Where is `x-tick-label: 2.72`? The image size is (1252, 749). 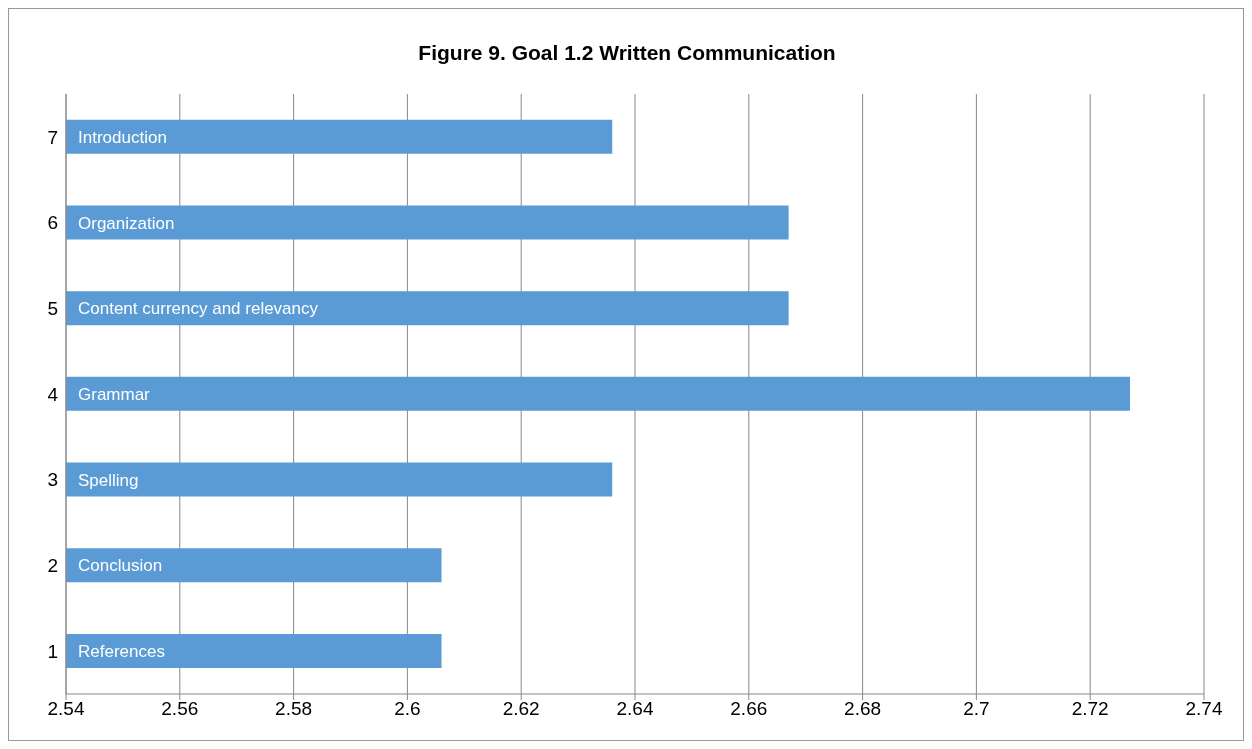
x-tick-label: 2.72 is located at coordinates (1090, 709).